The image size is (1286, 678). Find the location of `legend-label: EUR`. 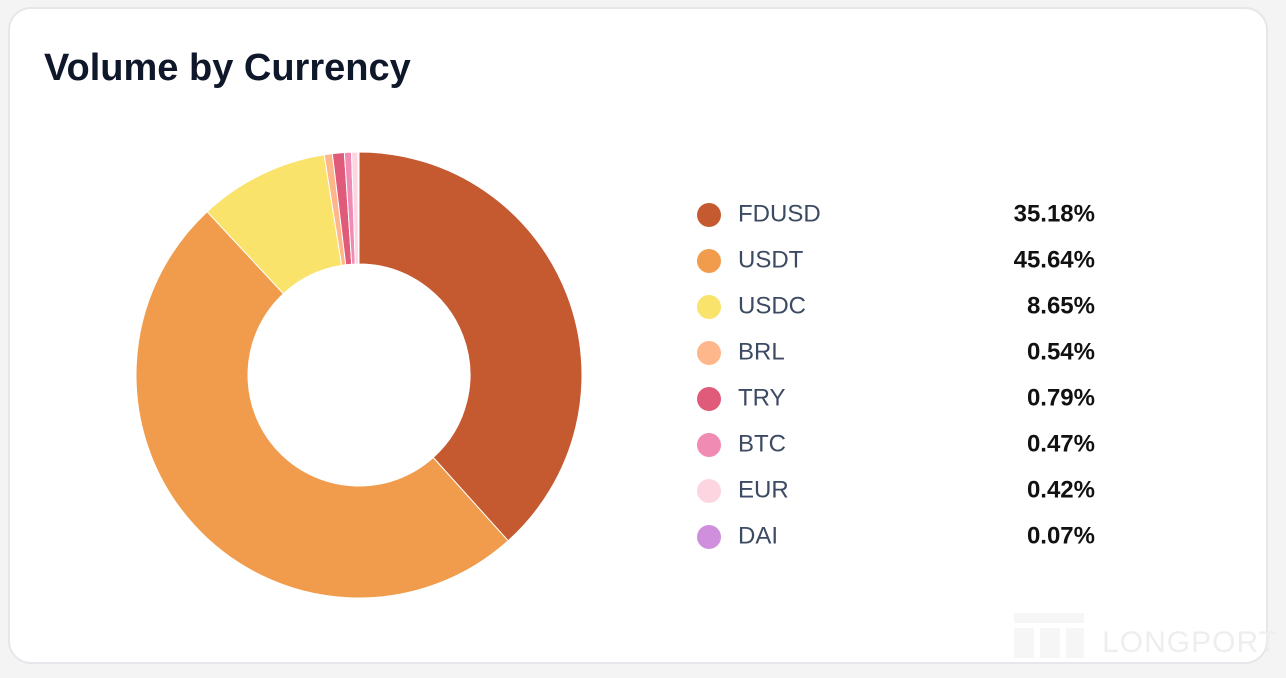

legend-label: EUR is located at coordinates (763, 489).